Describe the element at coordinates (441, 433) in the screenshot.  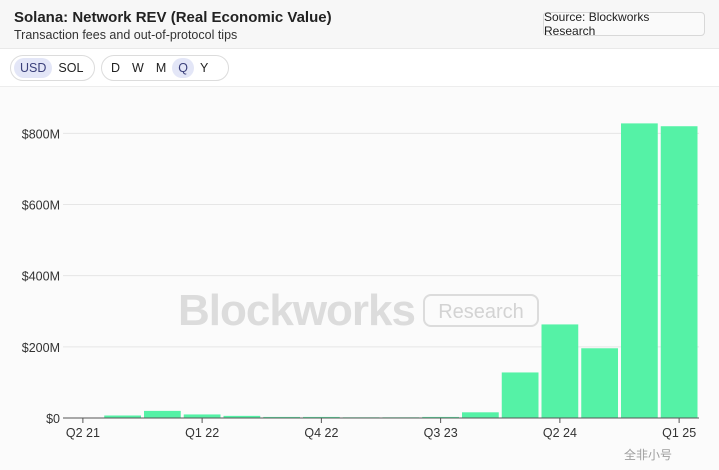
I see `x-tick-label: Q3 23` at that location.